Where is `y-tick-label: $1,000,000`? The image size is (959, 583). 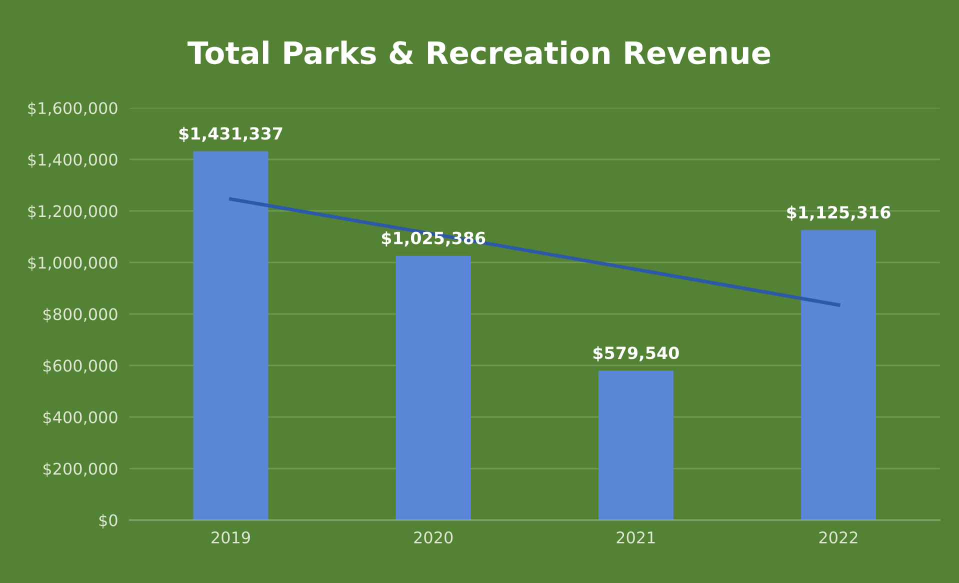 y-tick-label: $1,000,000 is located at coordinates (73, 263).